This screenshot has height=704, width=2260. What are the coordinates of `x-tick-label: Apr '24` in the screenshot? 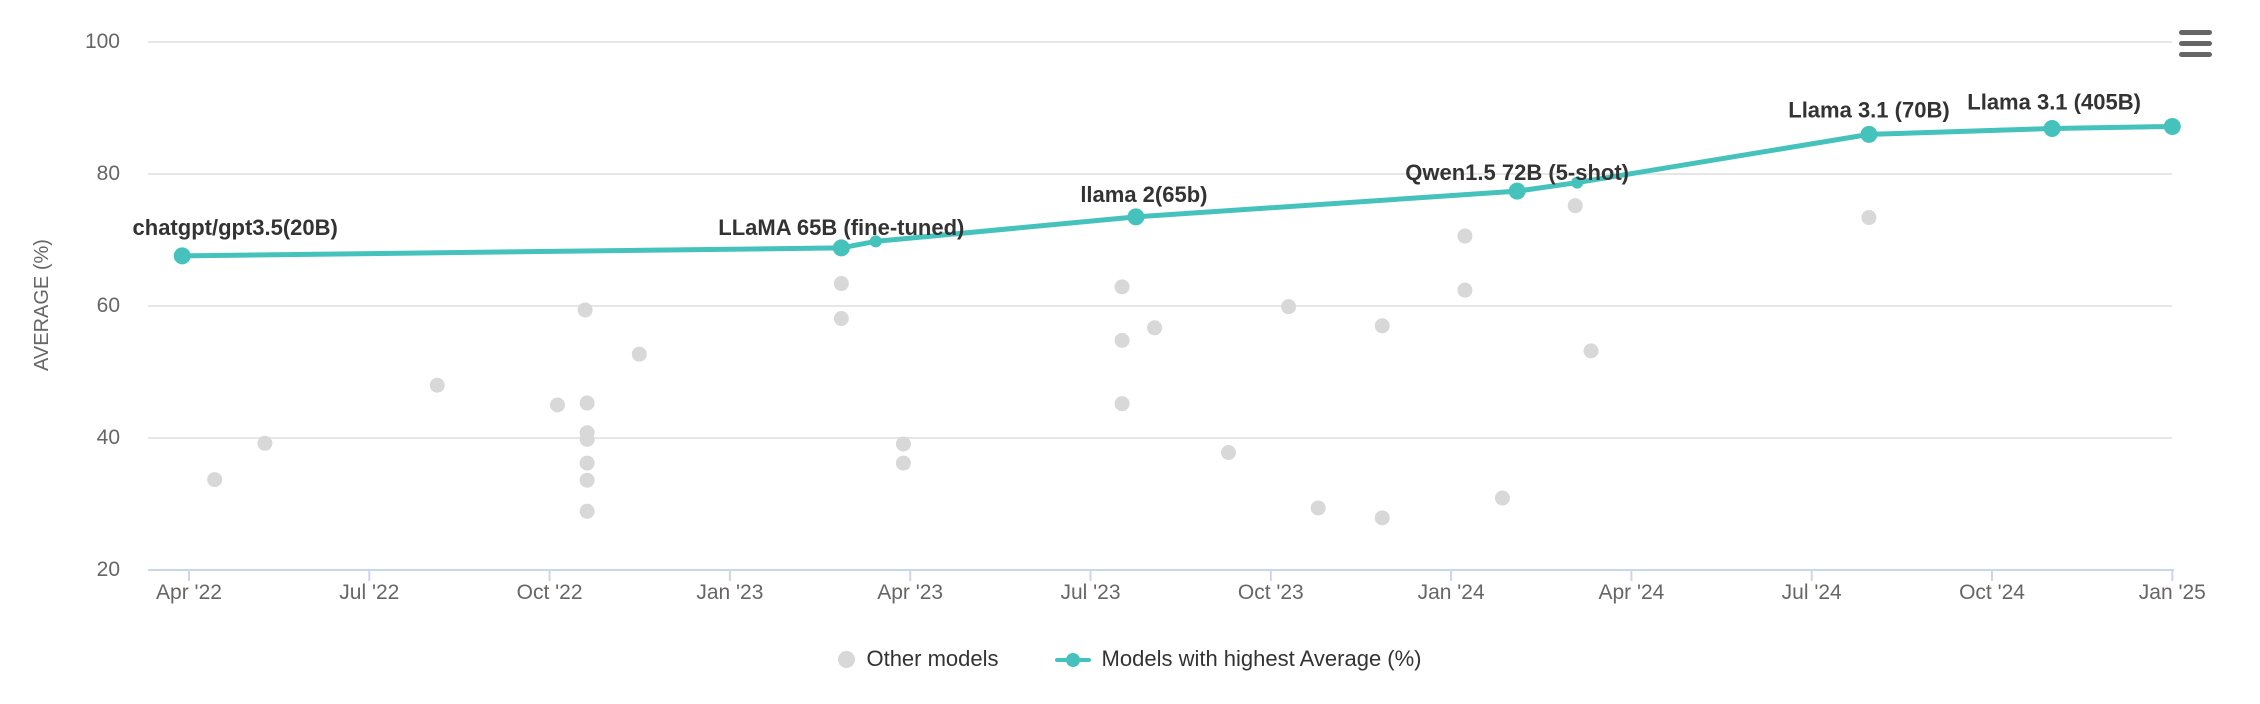 It's located at (1631, 592).